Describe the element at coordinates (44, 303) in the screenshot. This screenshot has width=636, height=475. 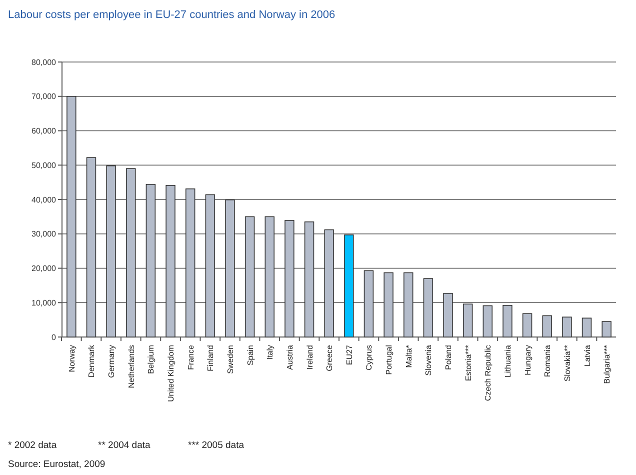
I see `y-tick-label: 10,000` at that location.